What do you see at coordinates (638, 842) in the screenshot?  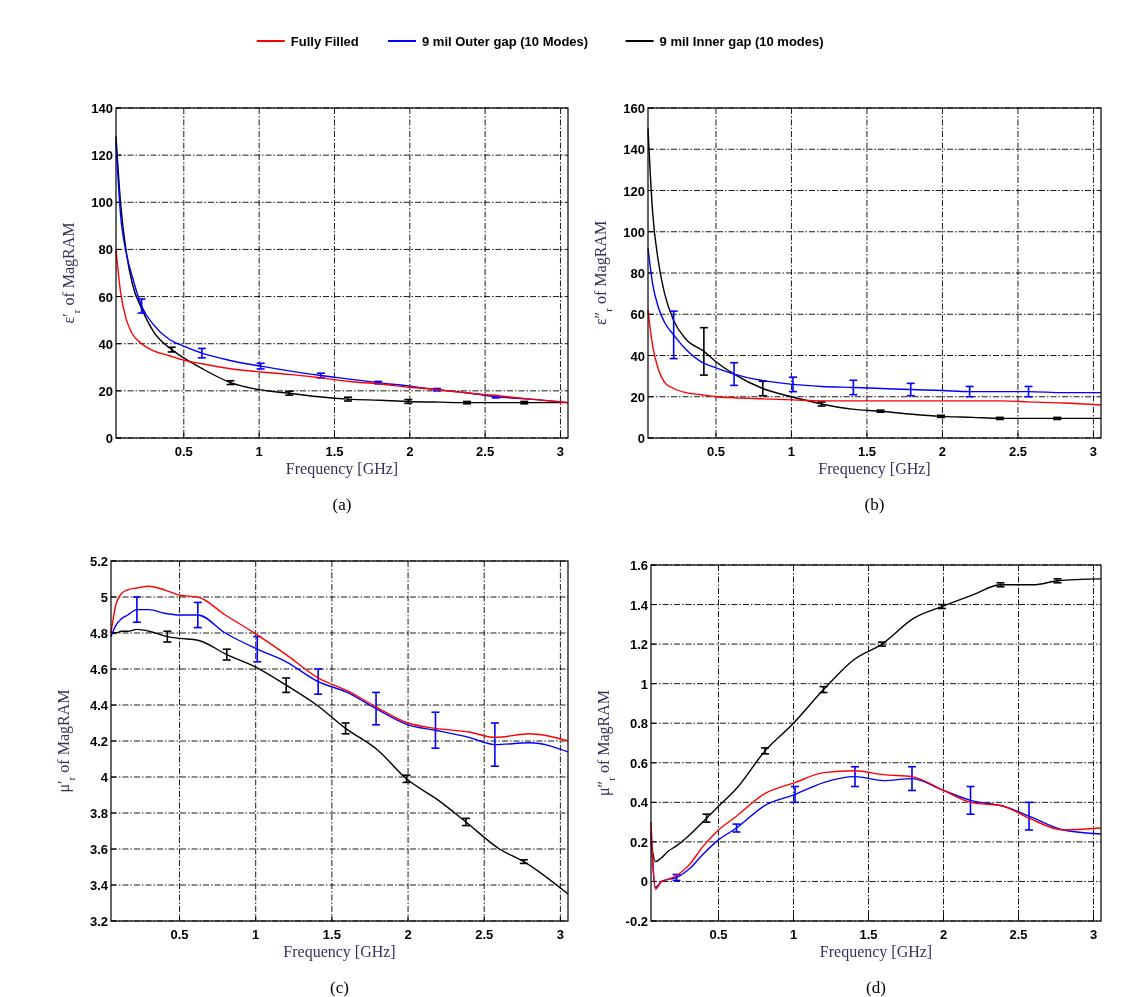 I see `y-tick-label: 0.2` at bounding box center [638, 842].